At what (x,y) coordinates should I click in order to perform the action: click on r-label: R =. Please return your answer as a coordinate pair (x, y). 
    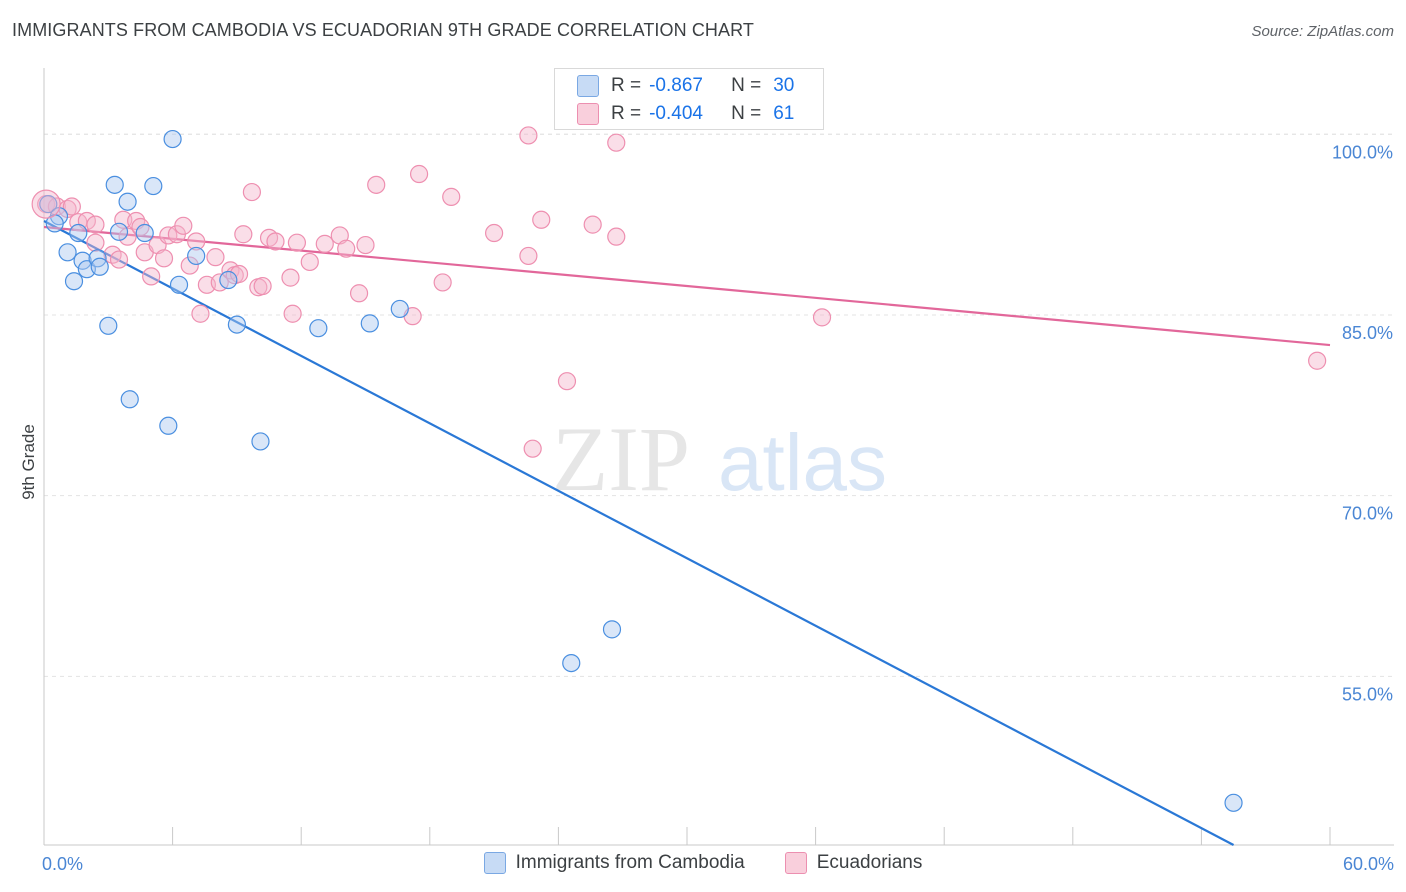
    Looking at the image, I should click on (626, 113).